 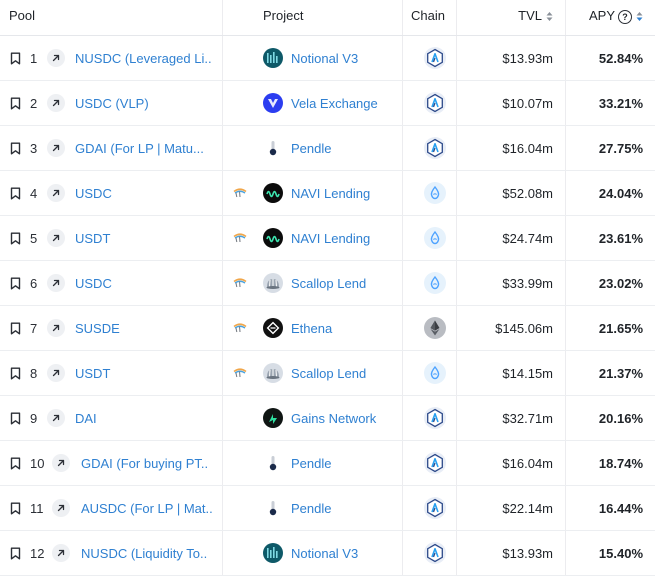 I want to click on help-icon: ?, so click(x=625, y=16).